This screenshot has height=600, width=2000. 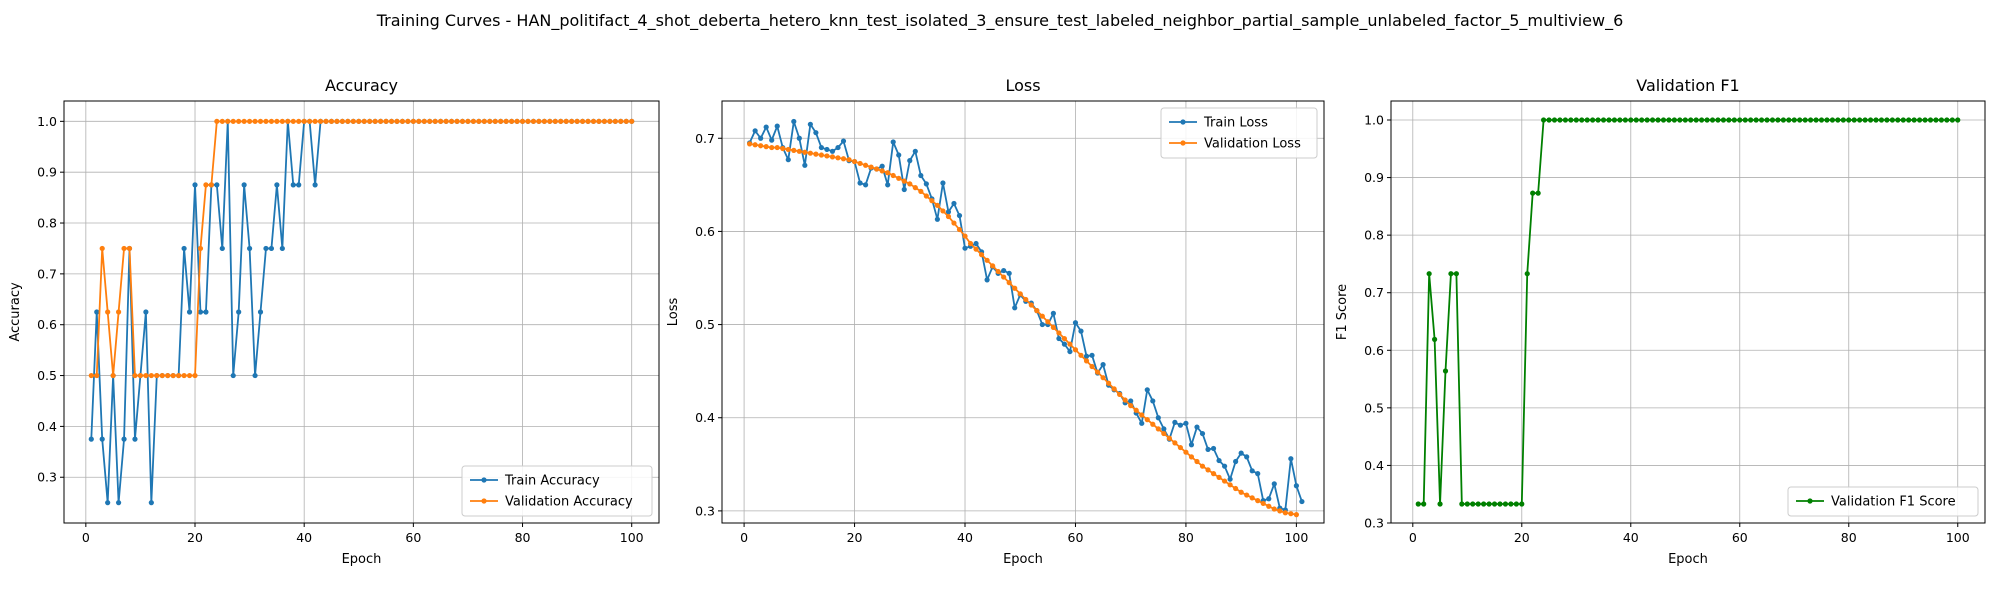 I want to click on legend-swatch-marker, so click(x=1183, y=122).